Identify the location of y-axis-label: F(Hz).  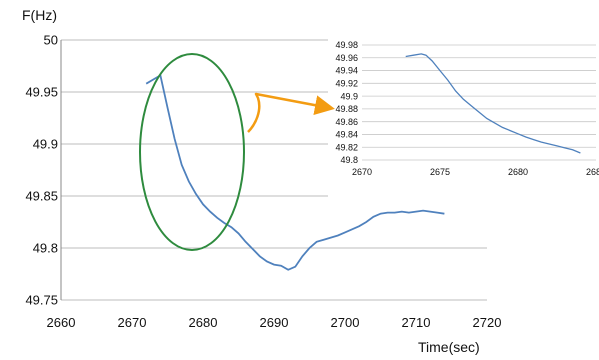
(39, 15).